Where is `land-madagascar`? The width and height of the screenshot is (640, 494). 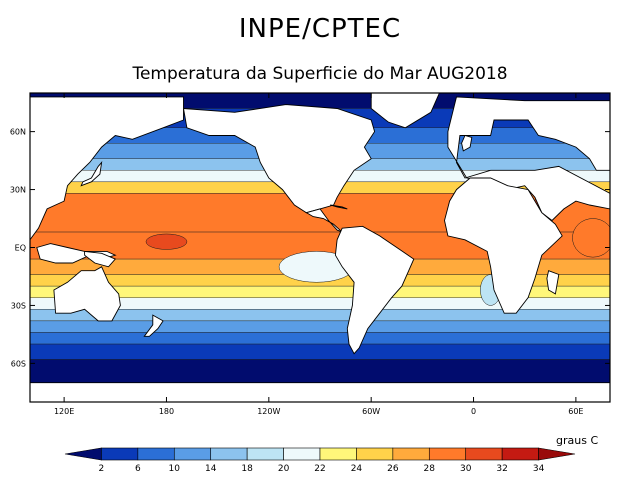 land-madagascar is located at coordinates (553, 282).